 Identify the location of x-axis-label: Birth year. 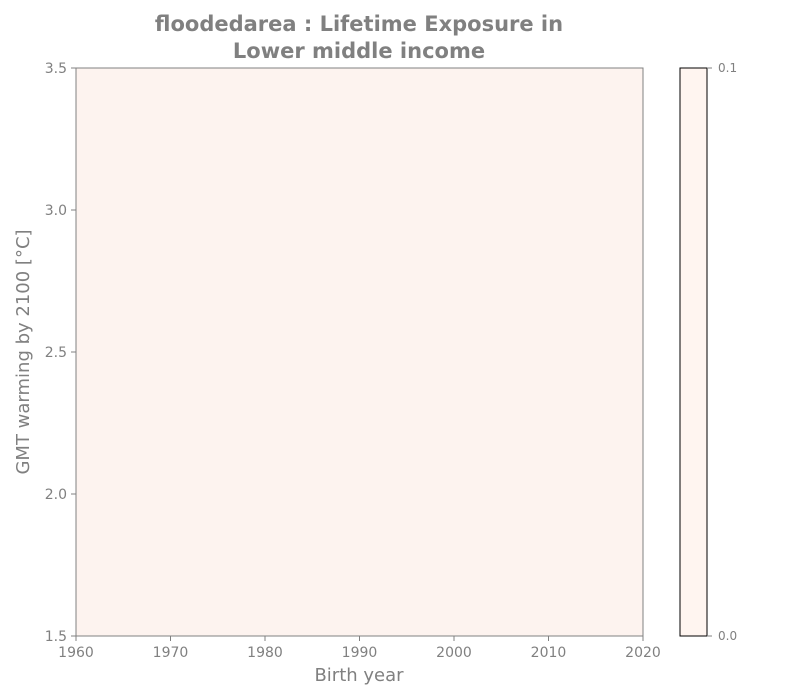
(359, 675).